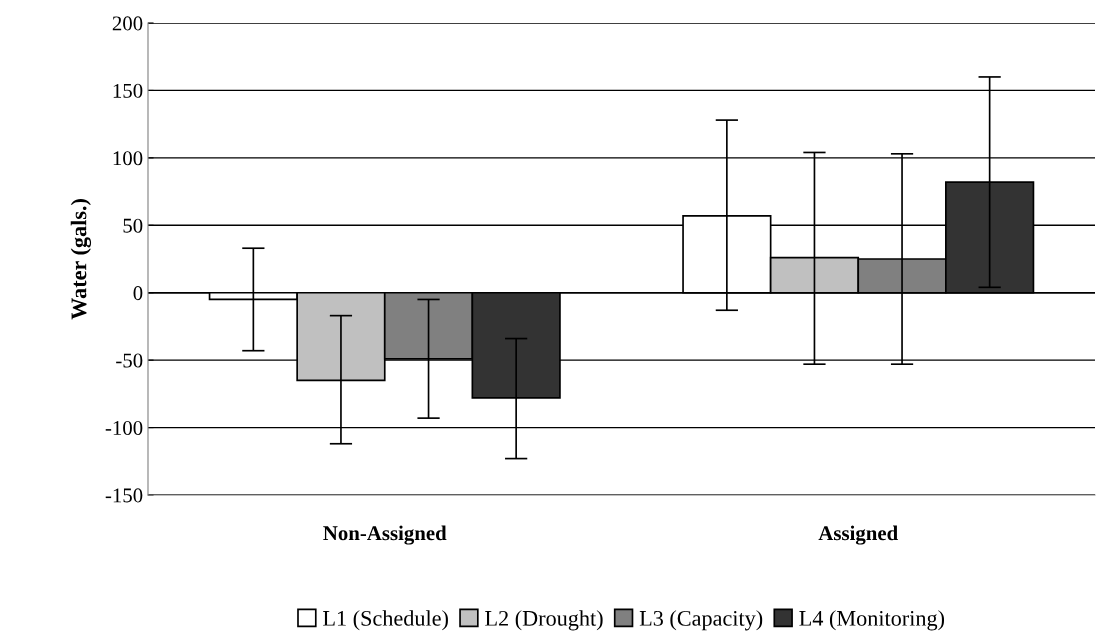 Image resolution: width=1098 pixels, height=634 pixels. Describe the element at coordinates (81, 259) in the screenshot. I see `y-axis-title: Water (gals.)` at that location.